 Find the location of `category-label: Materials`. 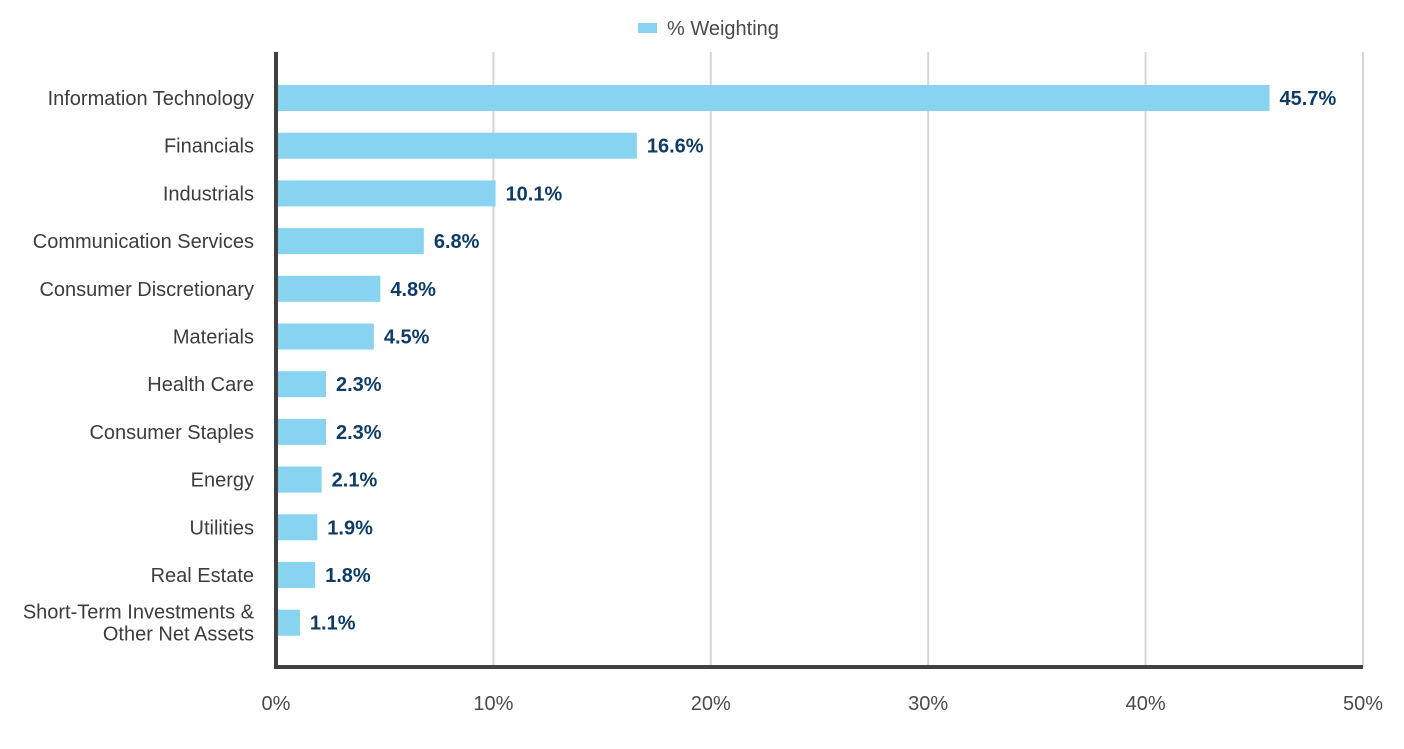

category-label: Materials is located at coordinates (213, 338).